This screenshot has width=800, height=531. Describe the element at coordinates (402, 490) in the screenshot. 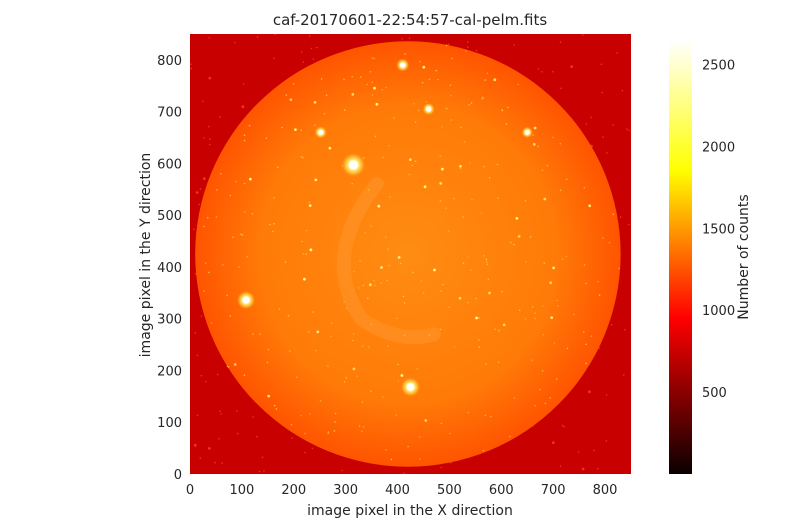

I see `x-axis-ticks: 0 100 200 300 400 500 600 700 800` at that location.